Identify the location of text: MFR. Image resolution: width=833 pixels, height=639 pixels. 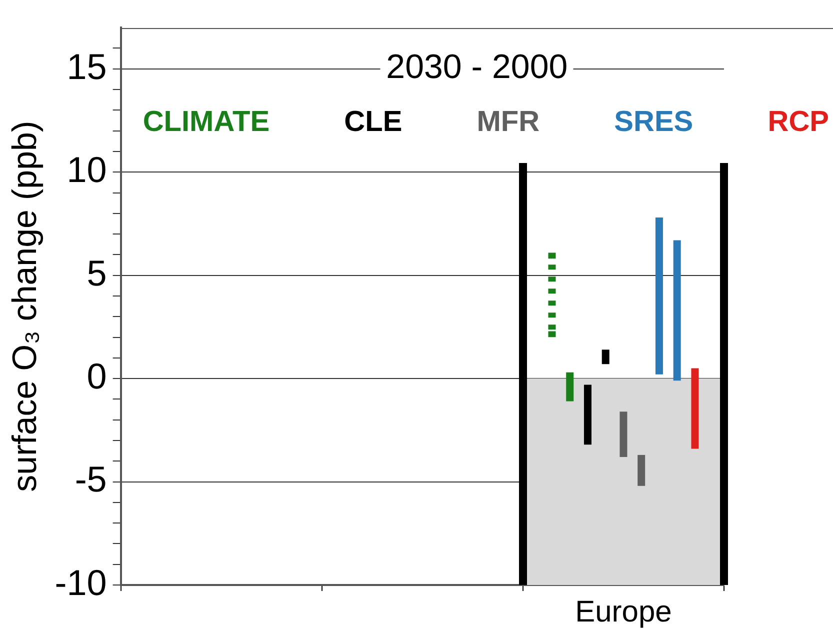
(508, 122).